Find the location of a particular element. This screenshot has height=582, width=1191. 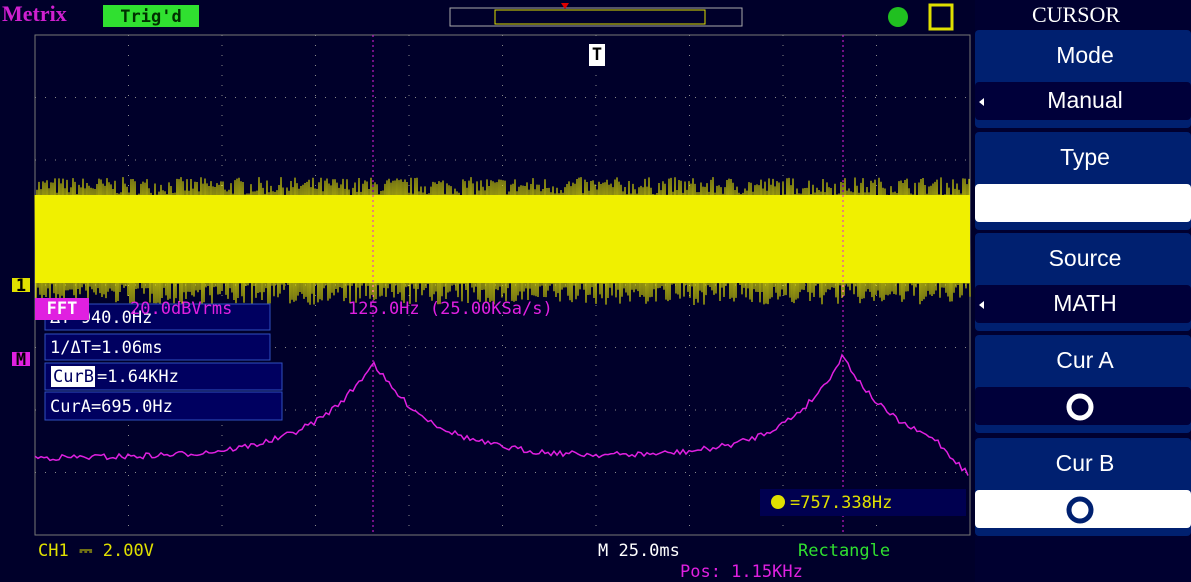

menu-value: Manual is located at coordinates (1084, 100).